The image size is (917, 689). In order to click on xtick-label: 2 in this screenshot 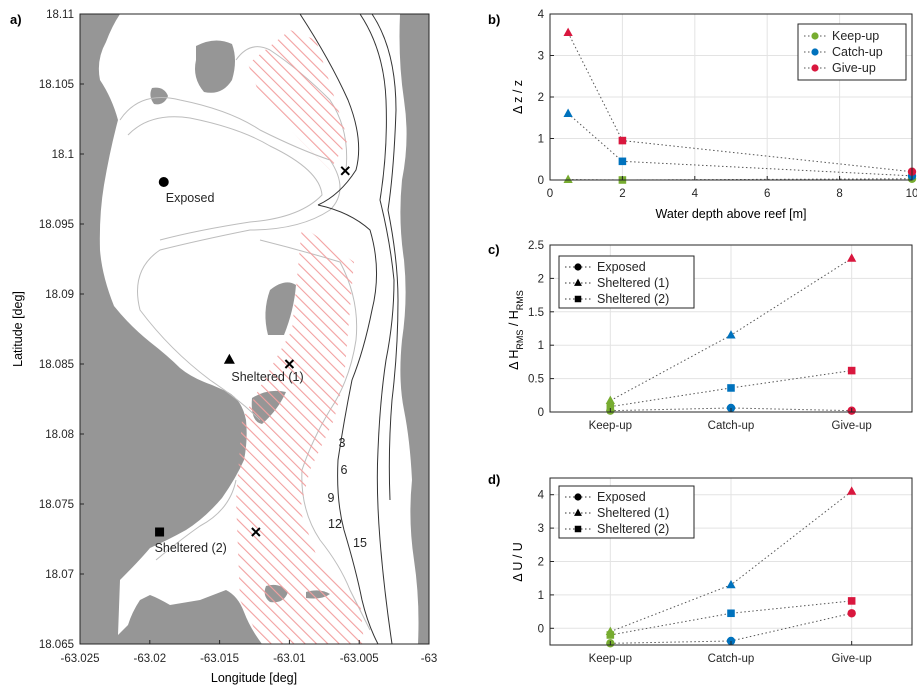, I will do `click(622, 194)`.